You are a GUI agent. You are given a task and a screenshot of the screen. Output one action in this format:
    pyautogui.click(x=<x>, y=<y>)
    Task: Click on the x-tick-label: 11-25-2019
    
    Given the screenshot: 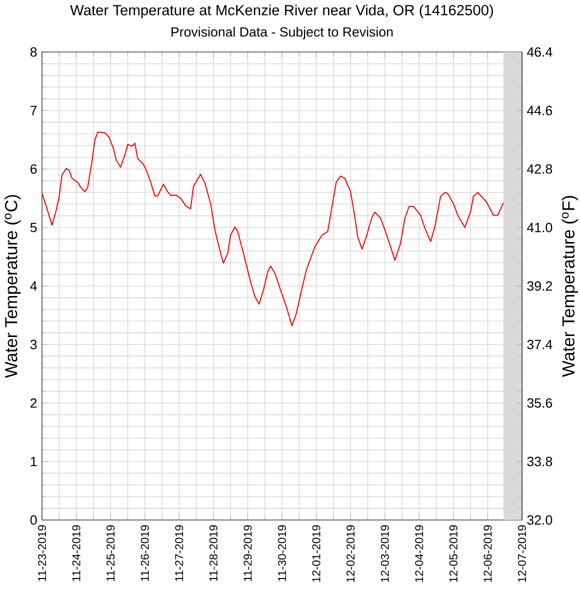 What is the action you would take?
    pyautogui.click(x=110, y=553)
    